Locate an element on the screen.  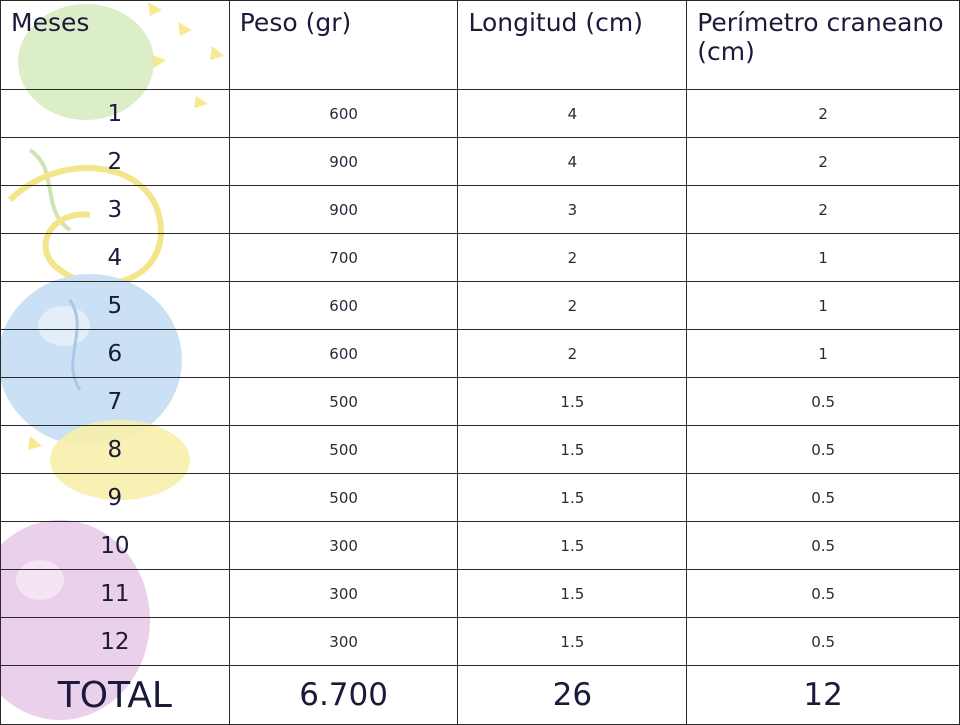
month-cell: 11 is located at coordinates (115, 593).